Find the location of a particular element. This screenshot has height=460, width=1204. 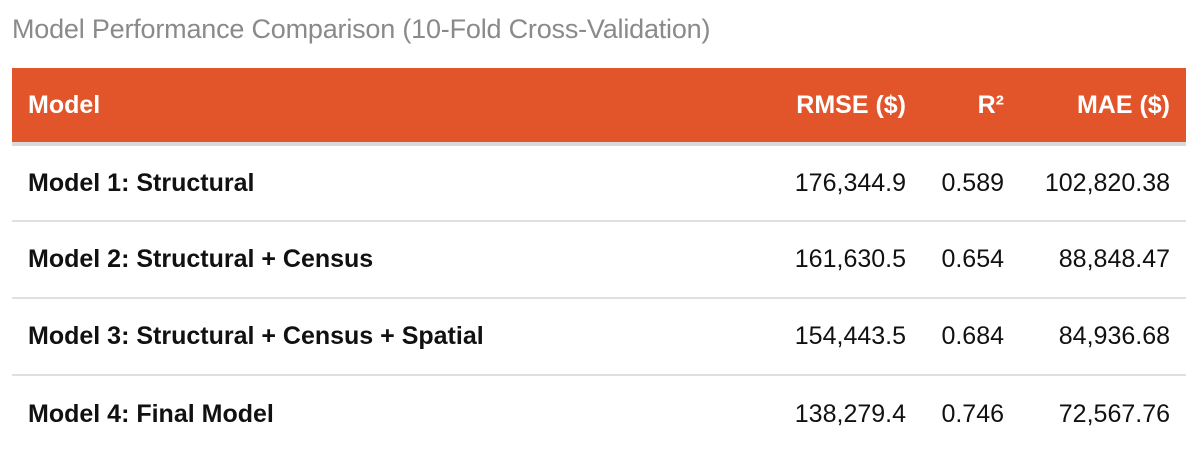

cell-r2: 0.684 is located at coordinates (972, 336).